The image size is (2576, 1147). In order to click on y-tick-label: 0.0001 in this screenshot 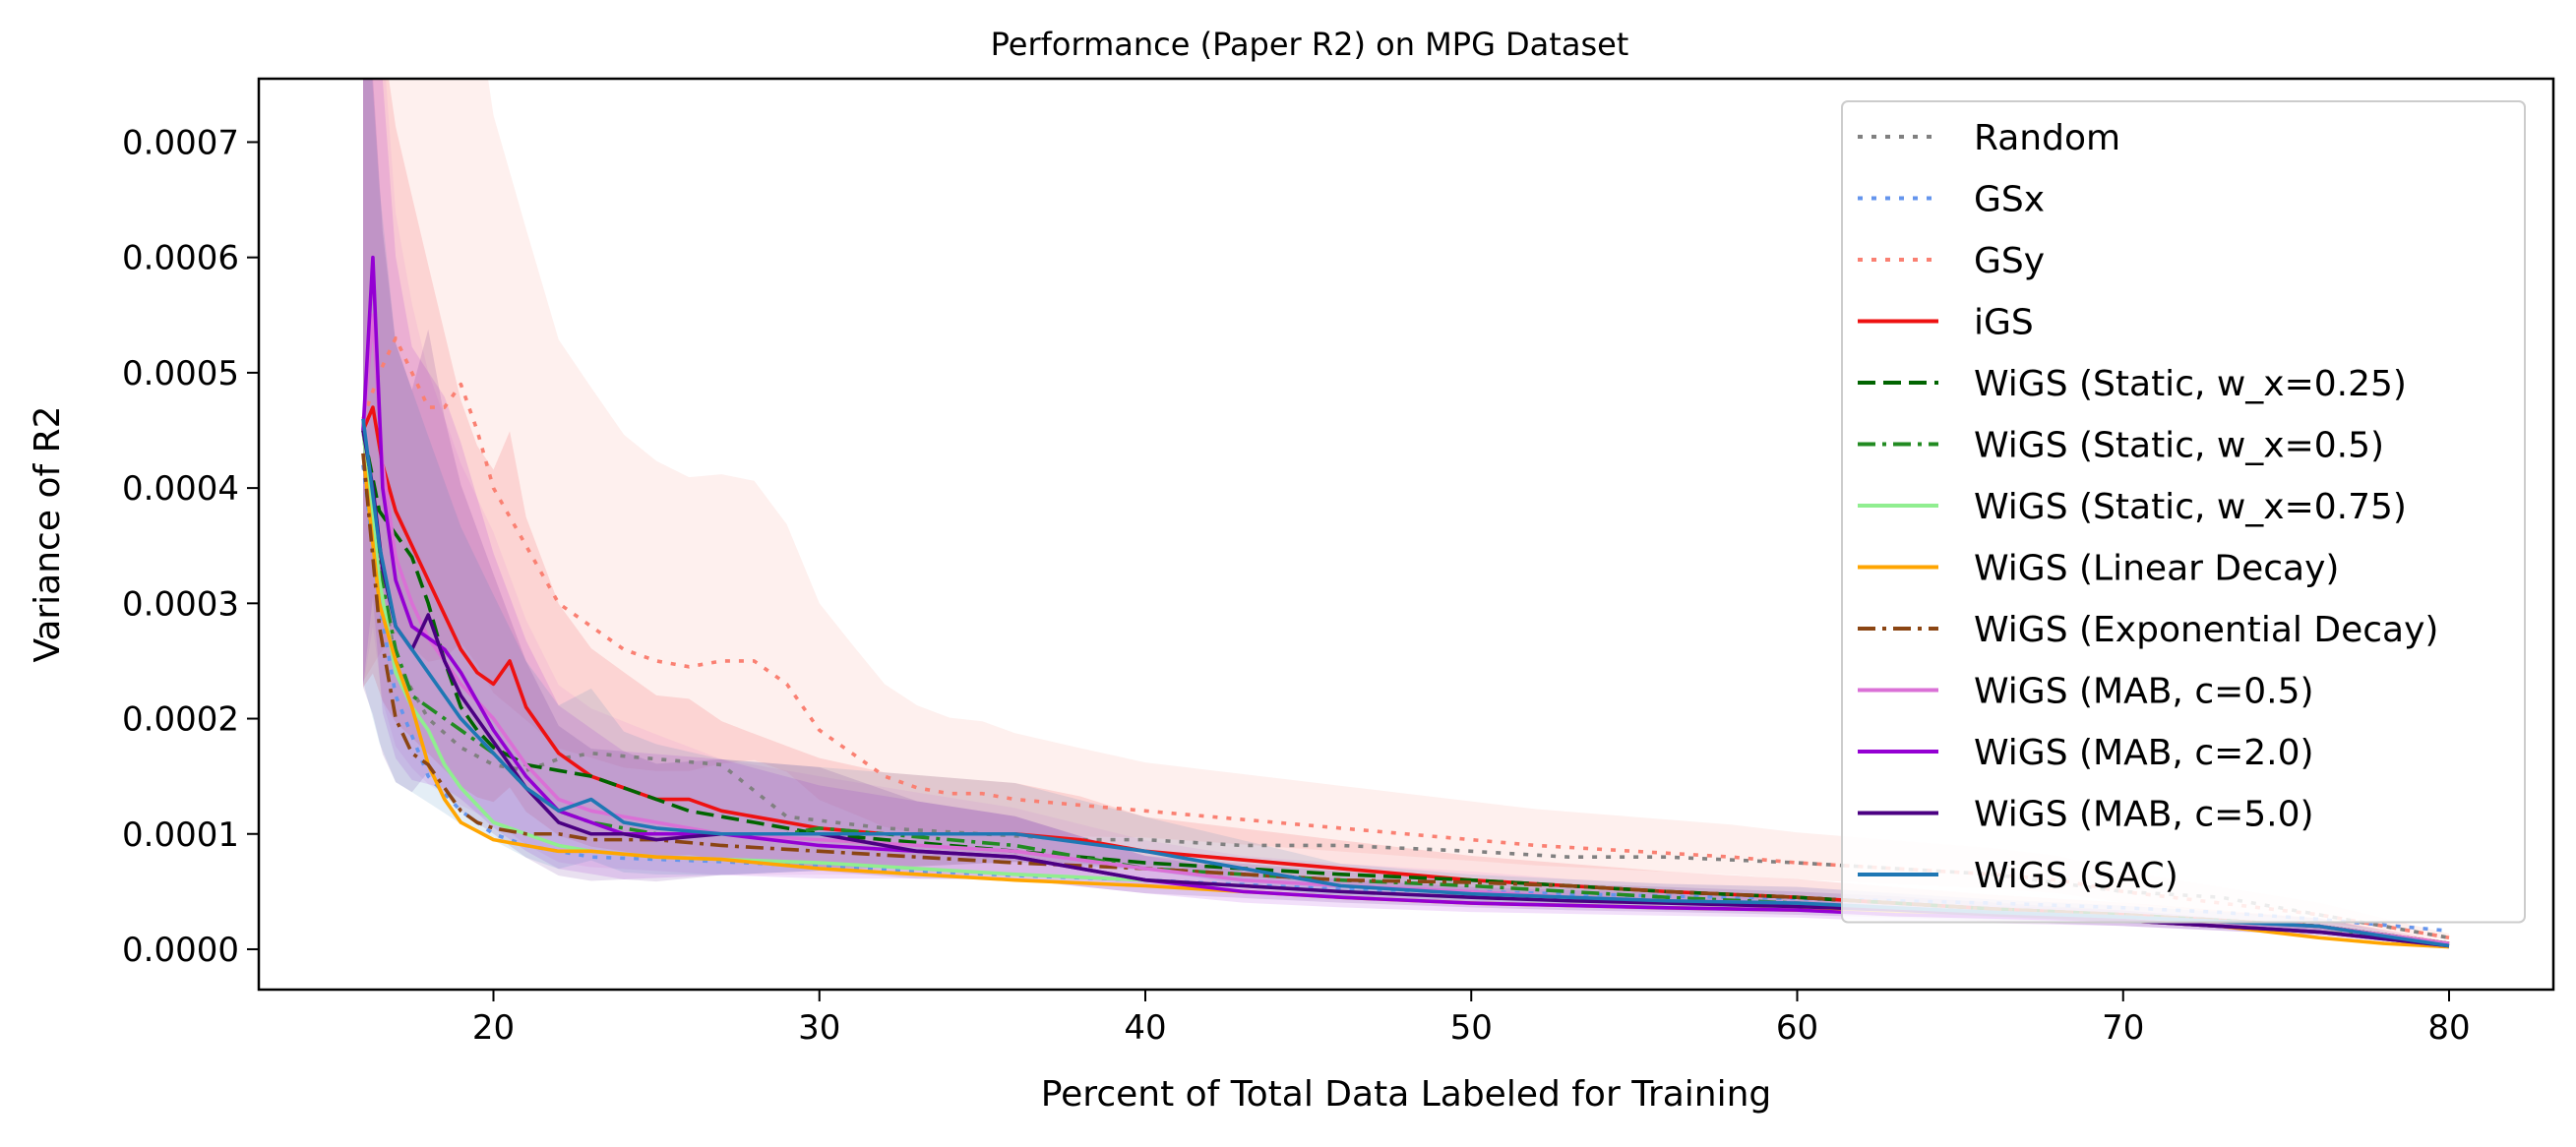, I will do `click(180, 835)`.